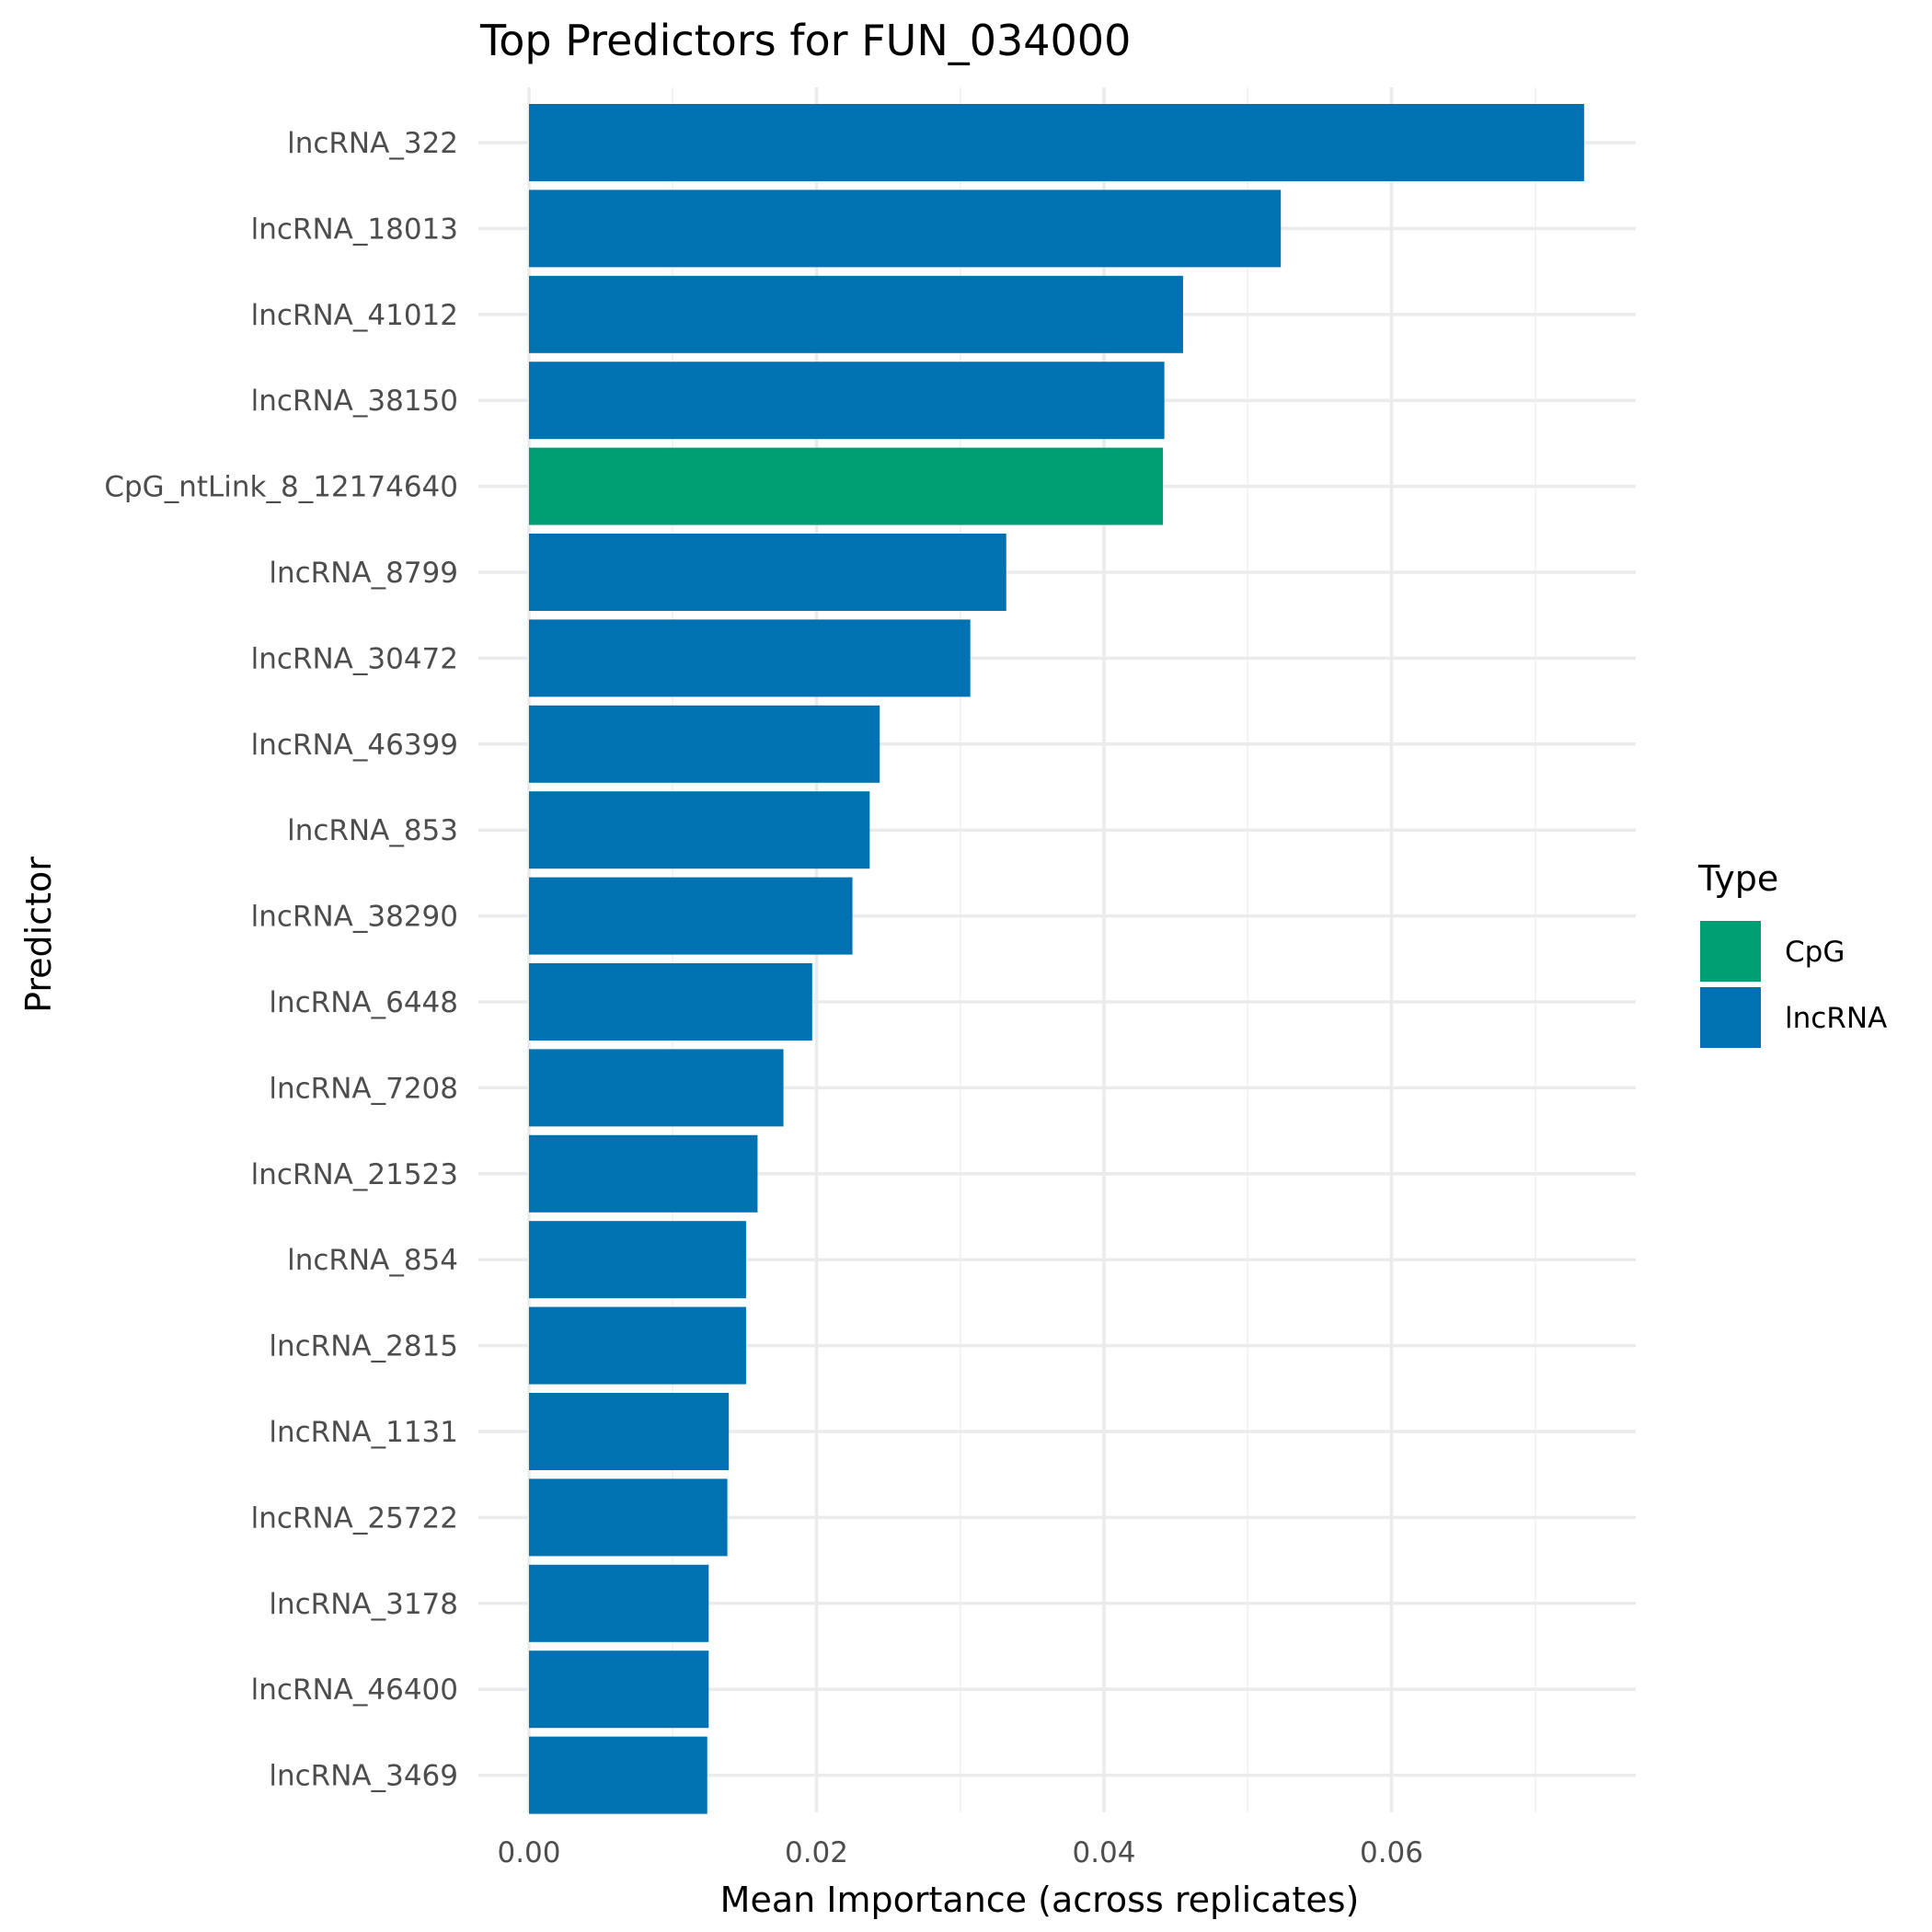 This screenshot has width=1932, height=1932. Describe the element at coordinates (372, 830) in the screenshot. I see `y-tick-label: lncRNA_853` at that location.